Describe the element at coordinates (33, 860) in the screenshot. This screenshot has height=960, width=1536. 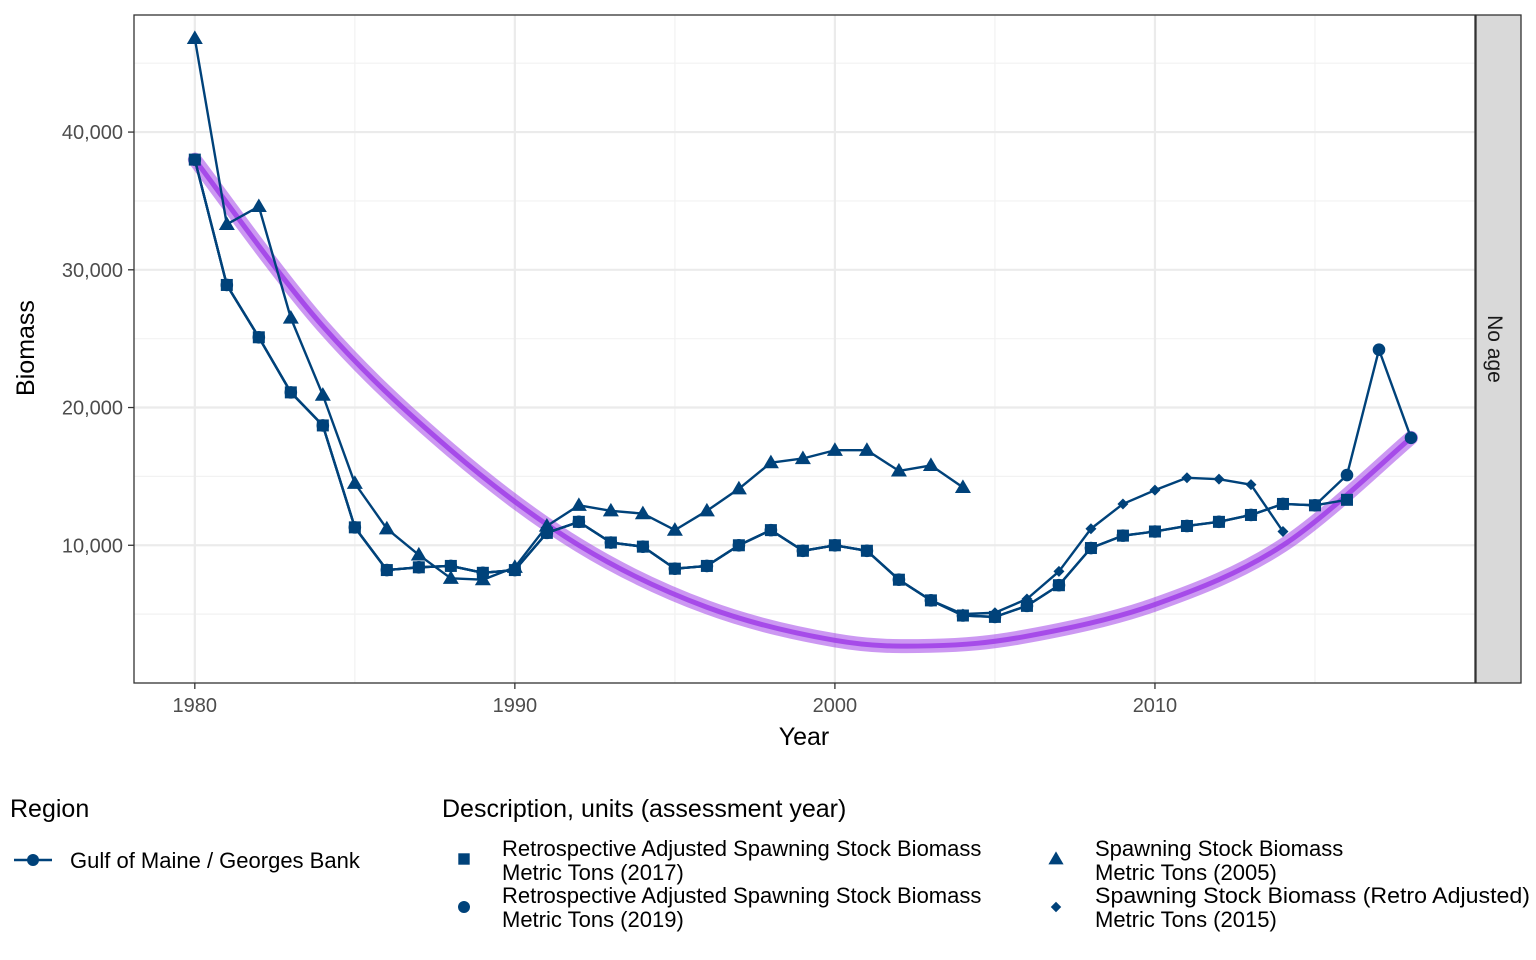
I see `legend-region-point-key` at that location.